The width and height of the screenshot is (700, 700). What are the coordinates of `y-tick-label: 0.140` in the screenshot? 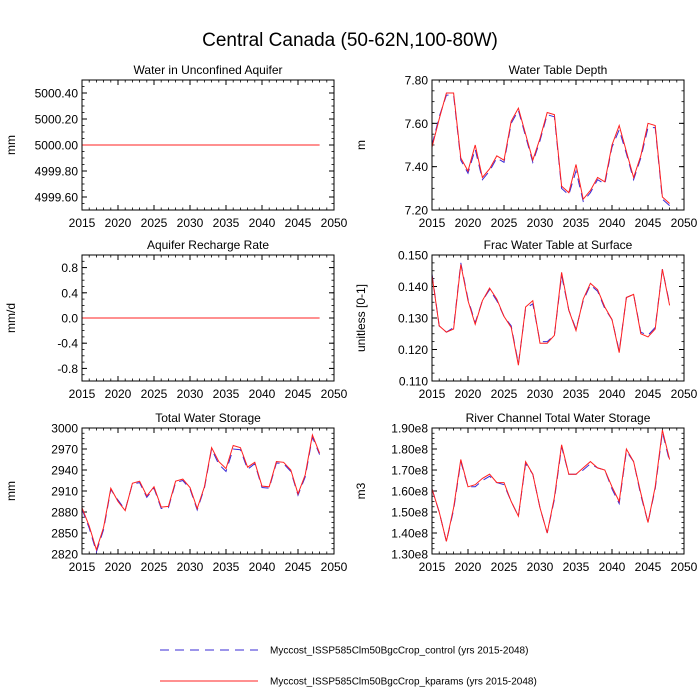 It's located at (413, 287).